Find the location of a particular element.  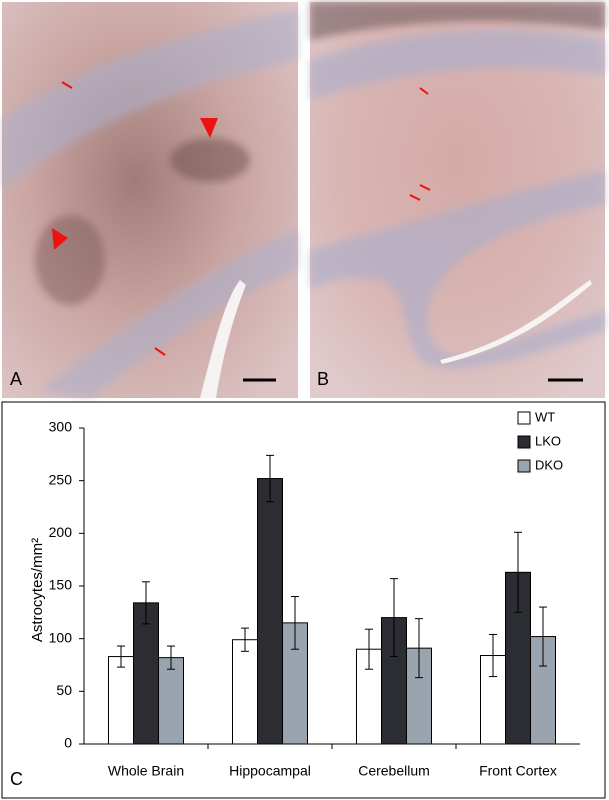

y-tick-label: 100 is located at coordinates (61, 637).